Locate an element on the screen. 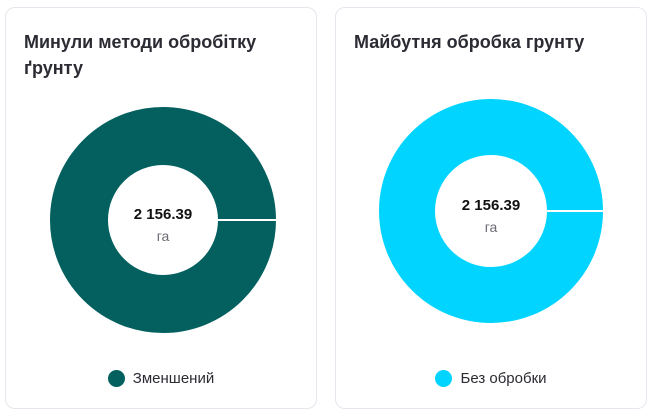  legend-label: Без обробки is located at coordinates (503, 378).